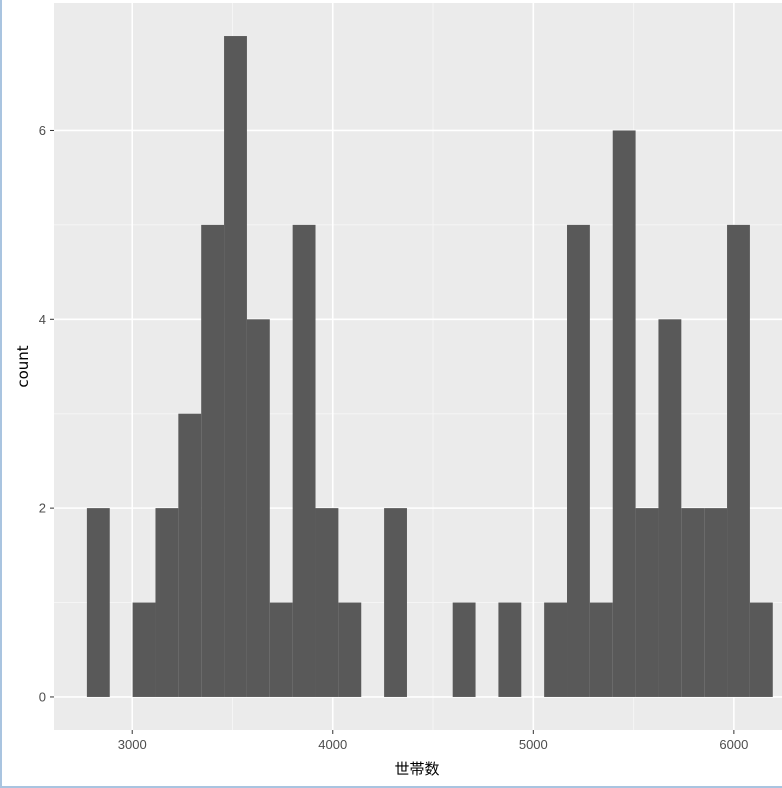 The height and width of the screenshot is (788, 782). What do you see at coordinates (132, 744) in the screenshot?
I see `x-tick-label: 3000` at bounding box center [132, 744].